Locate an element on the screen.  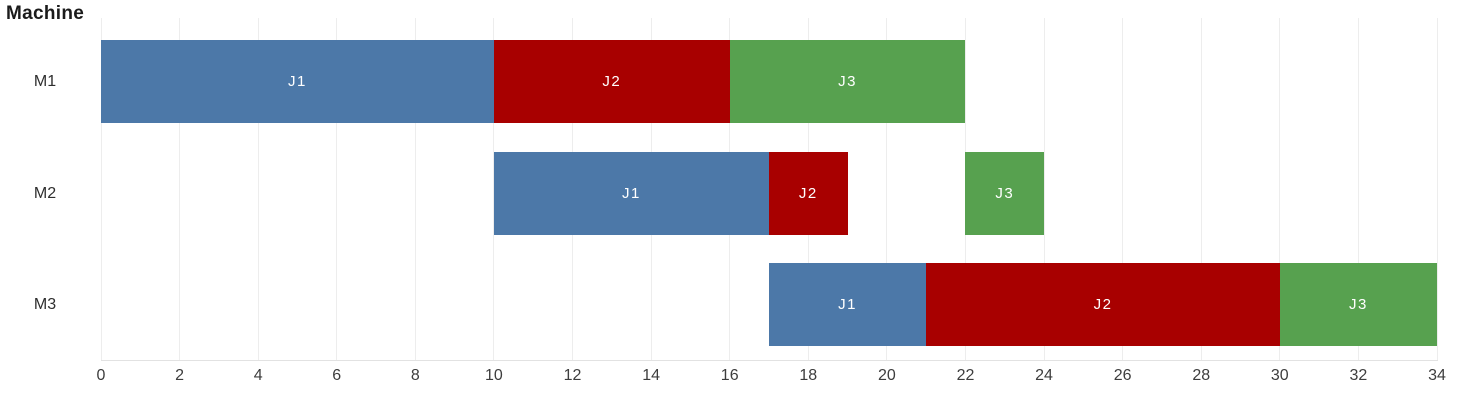
x-tick-label: 8 is located at coordinates (415, 375).